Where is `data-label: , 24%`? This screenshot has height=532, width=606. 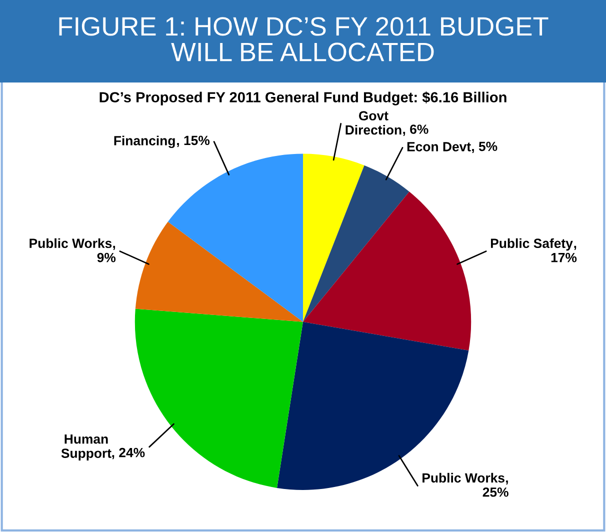 data-label: , 24% is located at coordinates (128, 454).